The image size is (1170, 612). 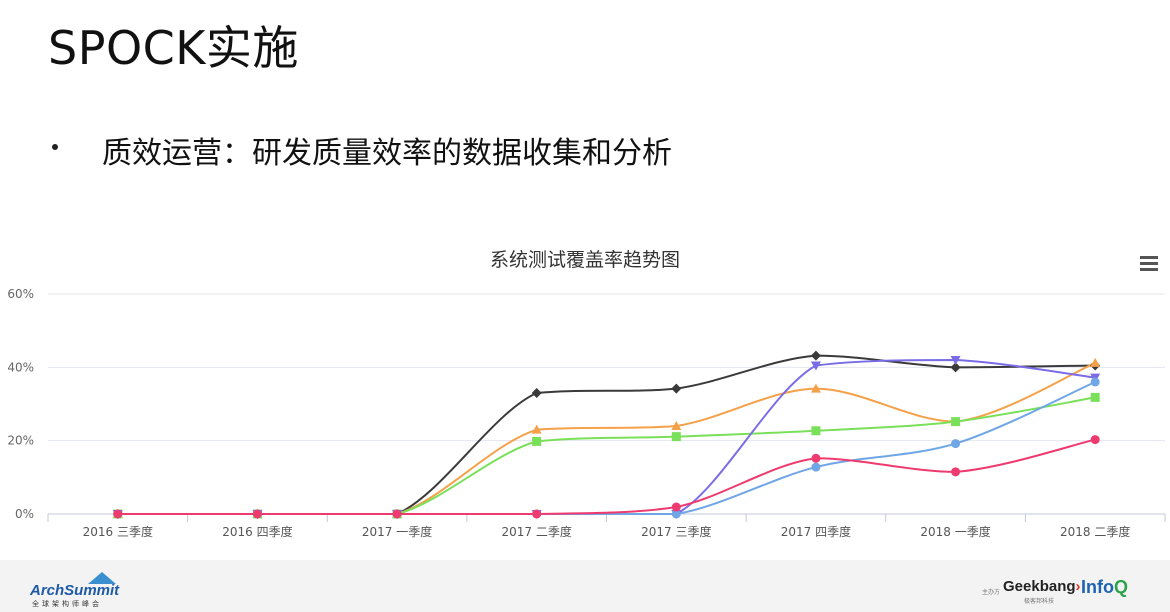 I want to click on archsummit-logo: ArchSummit 全球架构师峰会, so click(x=85, y=590).